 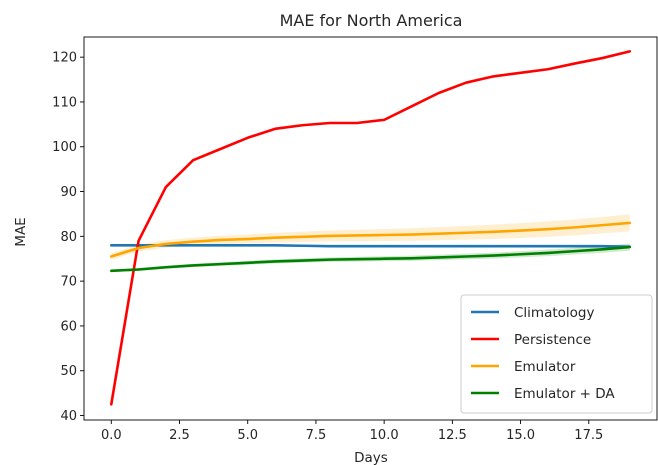 What do you see at coordinates (68, 416) in the screenshot?
I see `y-tick-label: 40` at bounding box center [68, 416].